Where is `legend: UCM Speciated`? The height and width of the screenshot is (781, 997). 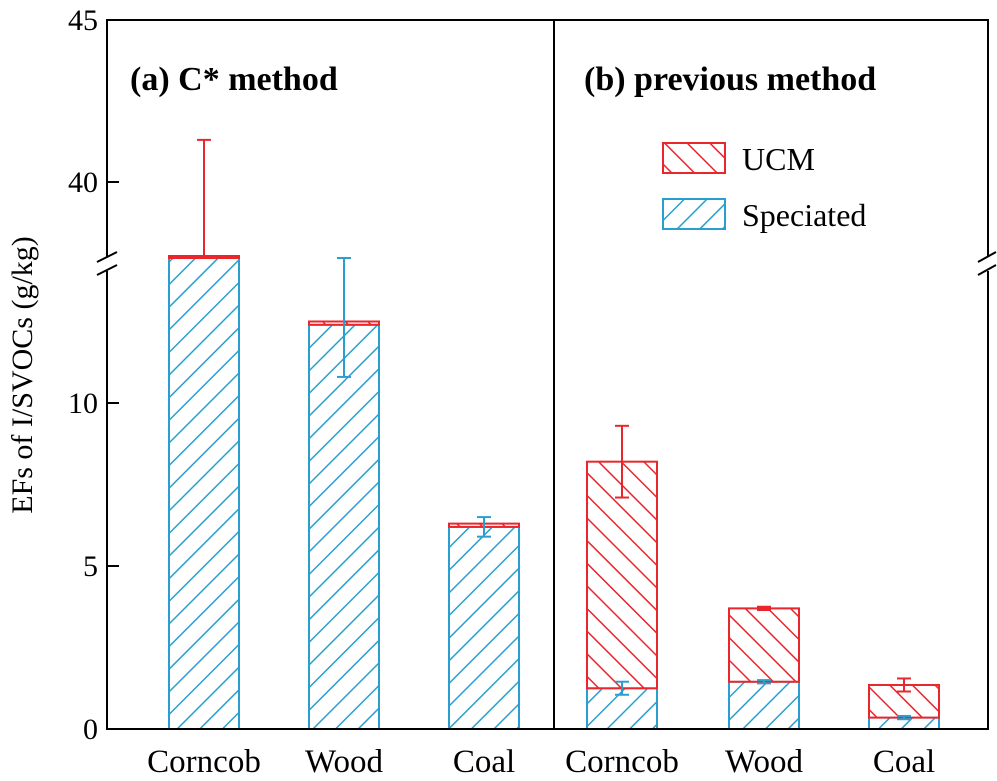
legend: UCM Speciated is located at coordinates (764, 187).